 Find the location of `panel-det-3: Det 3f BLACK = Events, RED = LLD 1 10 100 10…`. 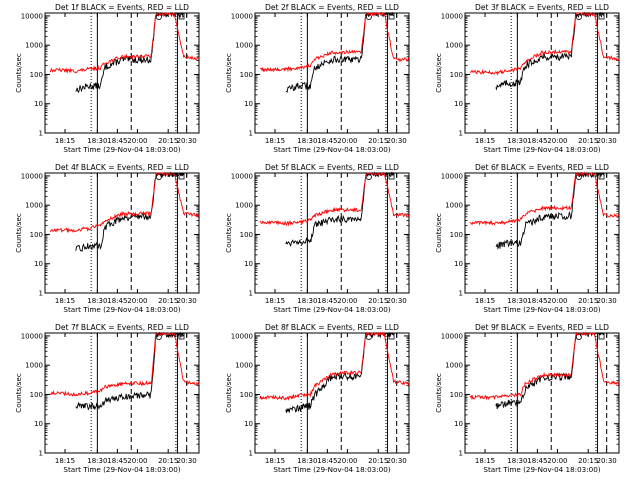

panel-det-3: Det 3f BLACK = Events, RED = LLD 1 10 100 10… is located at coordinates (527, 78).